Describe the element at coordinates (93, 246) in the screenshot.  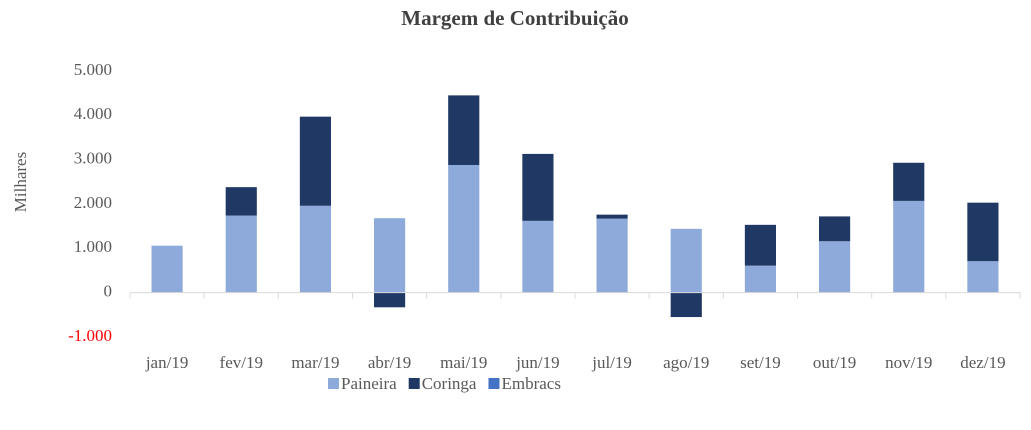
I see `y-tick-label: 1.000` at that location.